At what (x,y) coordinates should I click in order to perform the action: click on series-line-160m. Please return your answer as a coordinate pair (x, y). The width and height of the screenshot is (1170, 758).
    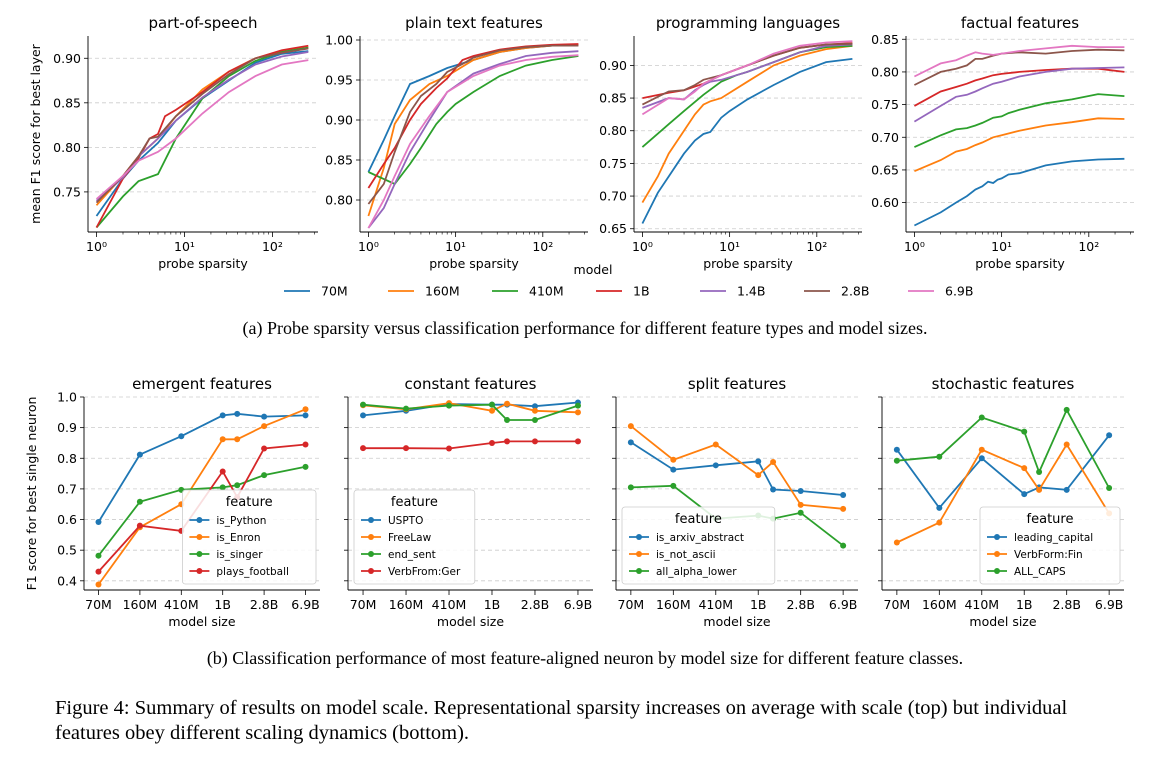
    Looking at the image, I should click on (1019, 145).